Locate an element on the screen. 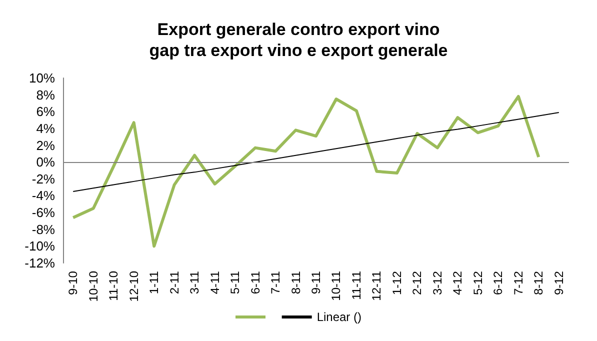  x-tick-label: 1-11 is located at coordinates (154, 282).